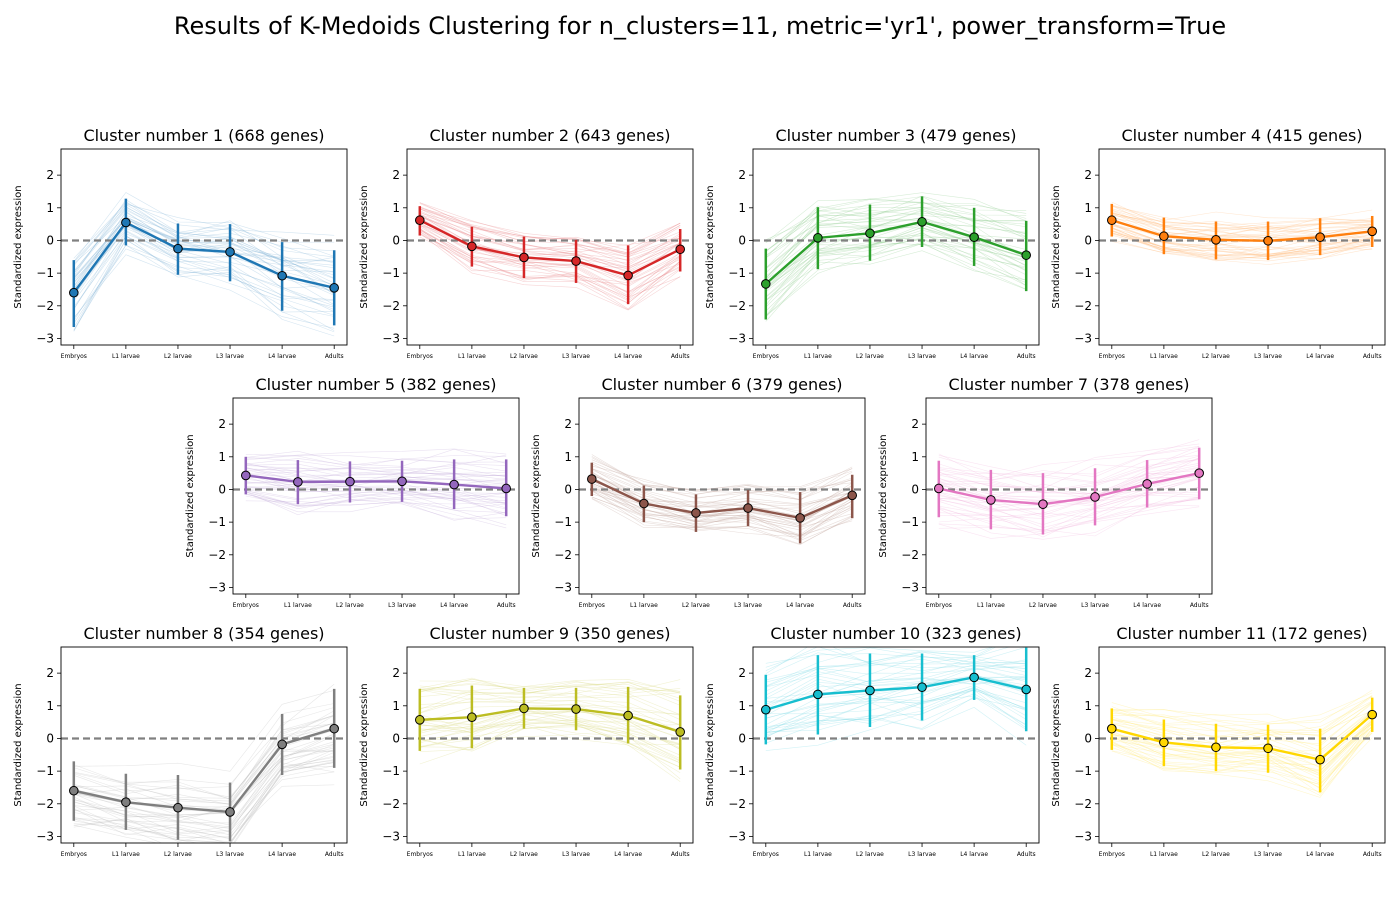 The image size is (1400, 900). Describe the element at coordinates (915, 457) in the screenshot. I see `y-tick-label: 1` at that location.